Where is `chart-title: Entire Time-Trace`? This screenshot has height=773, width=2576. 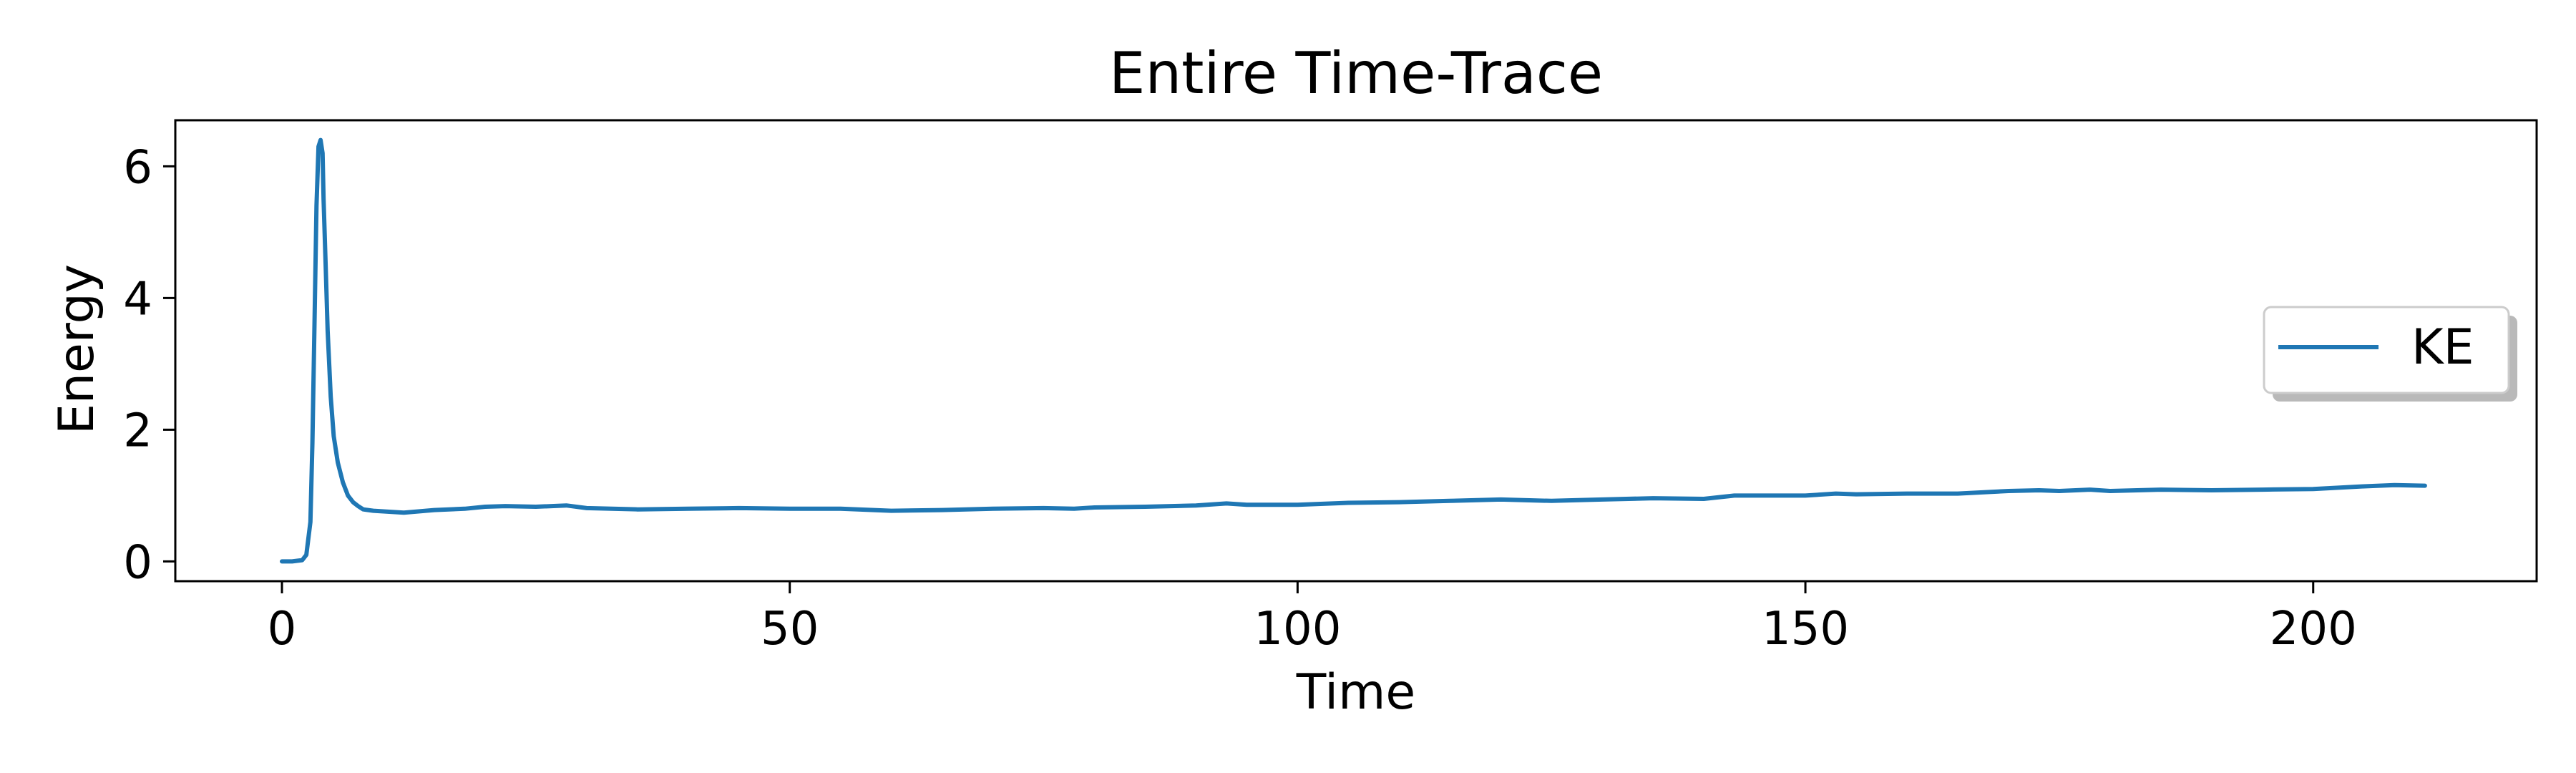 chart-title: Entire Time-Trace is located at coordinates (1356, 73).